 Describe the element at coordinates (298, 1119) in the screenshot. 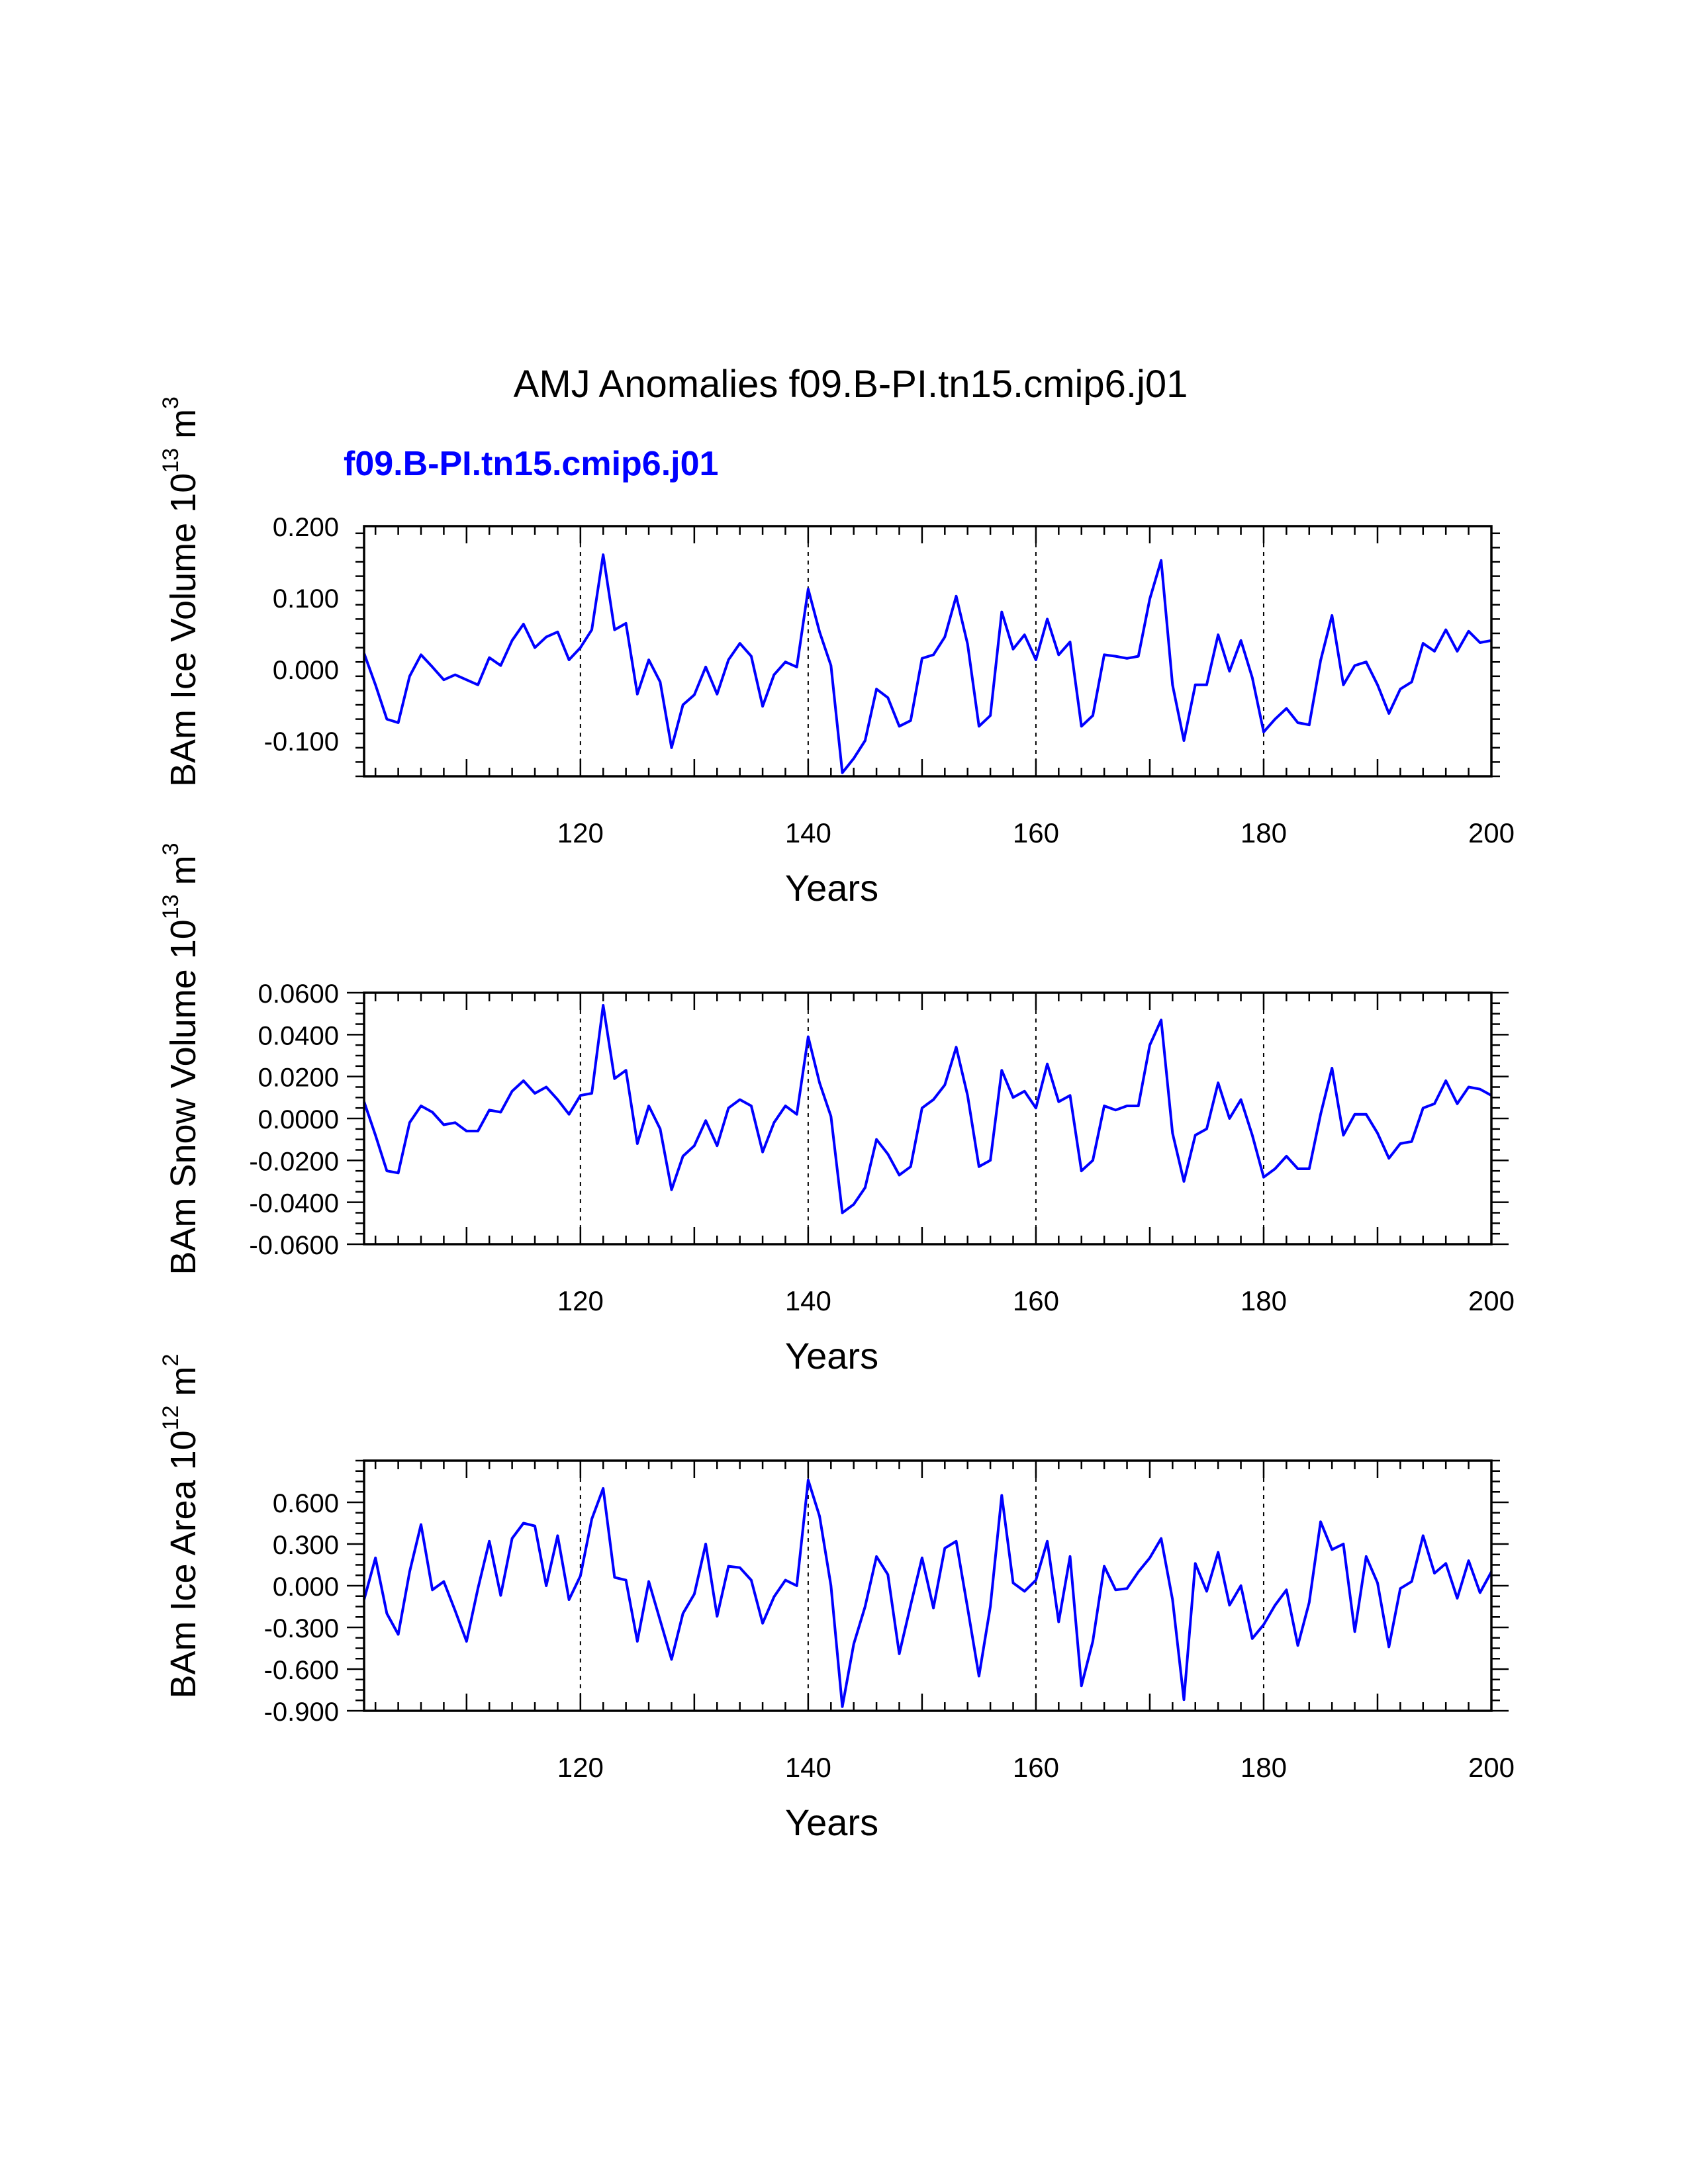

I see `y-tick-label: 0.0000` at that location.